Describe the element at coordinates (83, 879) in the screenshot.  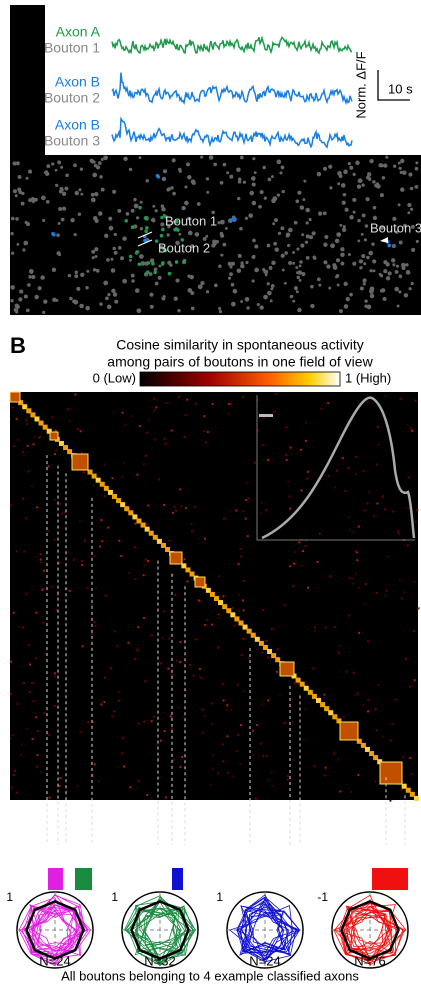
I see `class-marker` at that location.